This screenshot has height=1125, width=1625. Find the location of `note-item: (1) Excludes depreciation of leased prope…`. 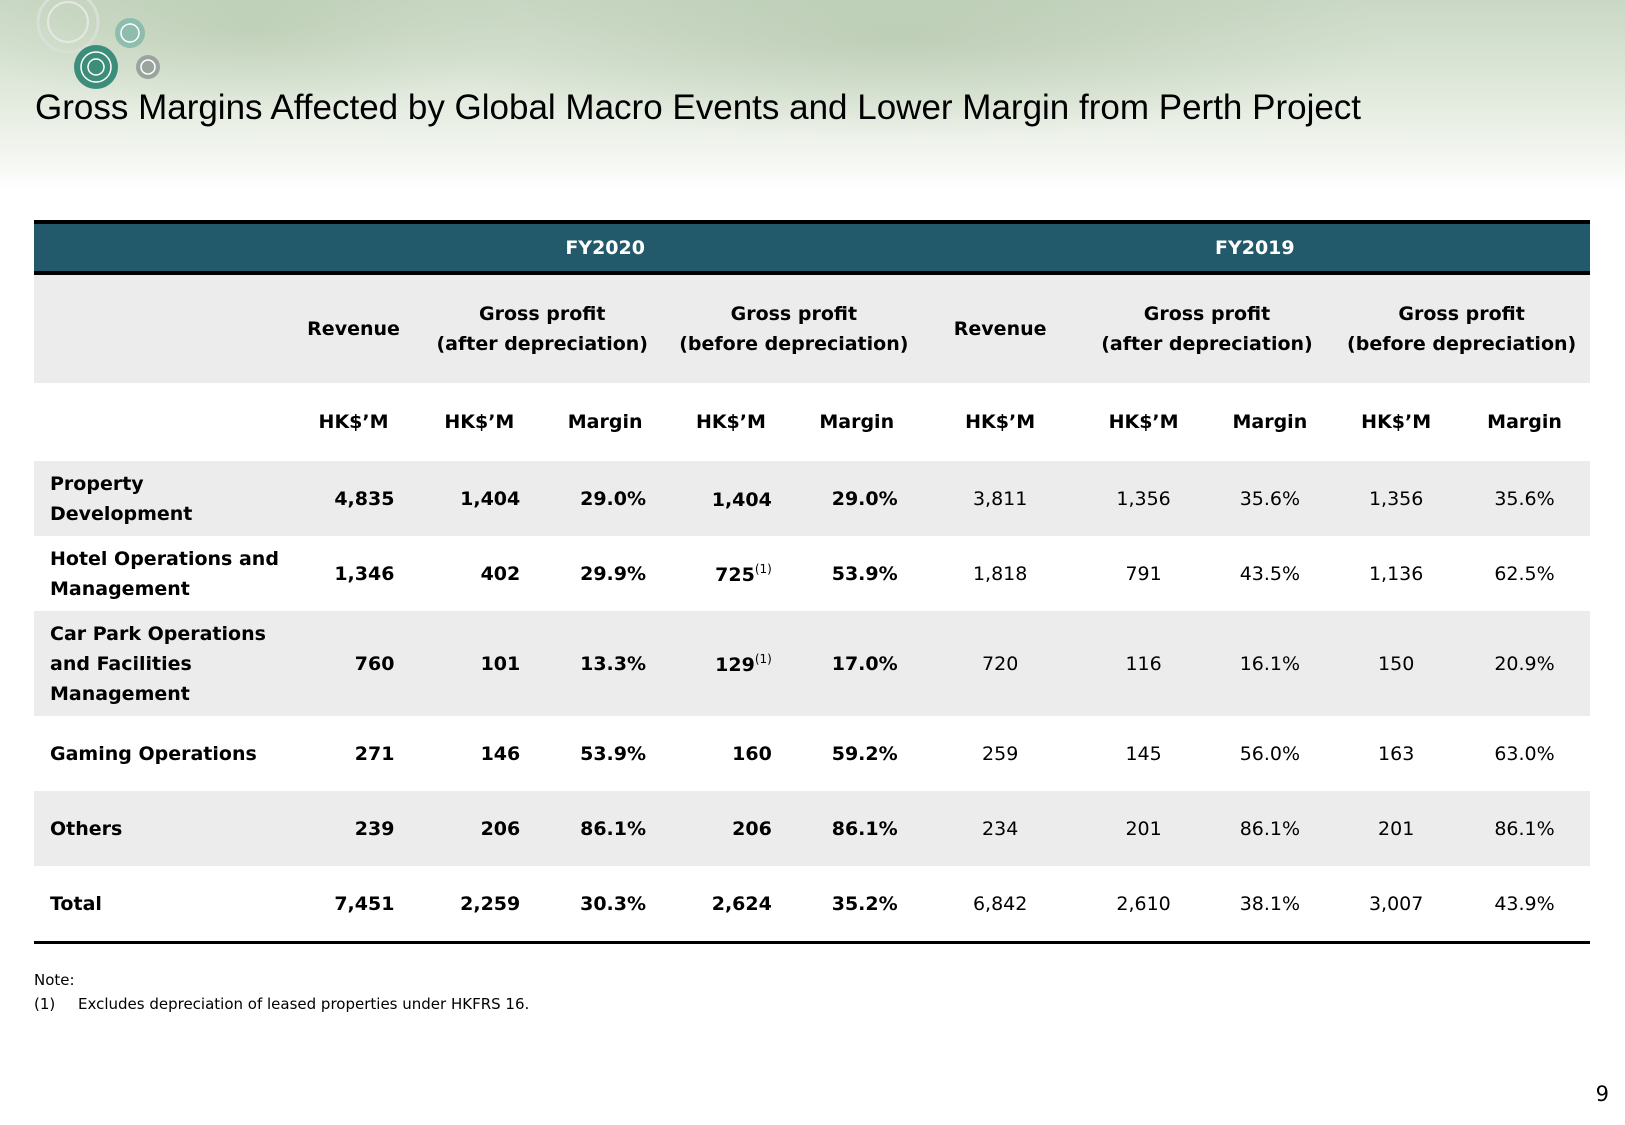

note-item: (1) Excludes depreciation of leased prope… is located at coordinates (281, 1004).